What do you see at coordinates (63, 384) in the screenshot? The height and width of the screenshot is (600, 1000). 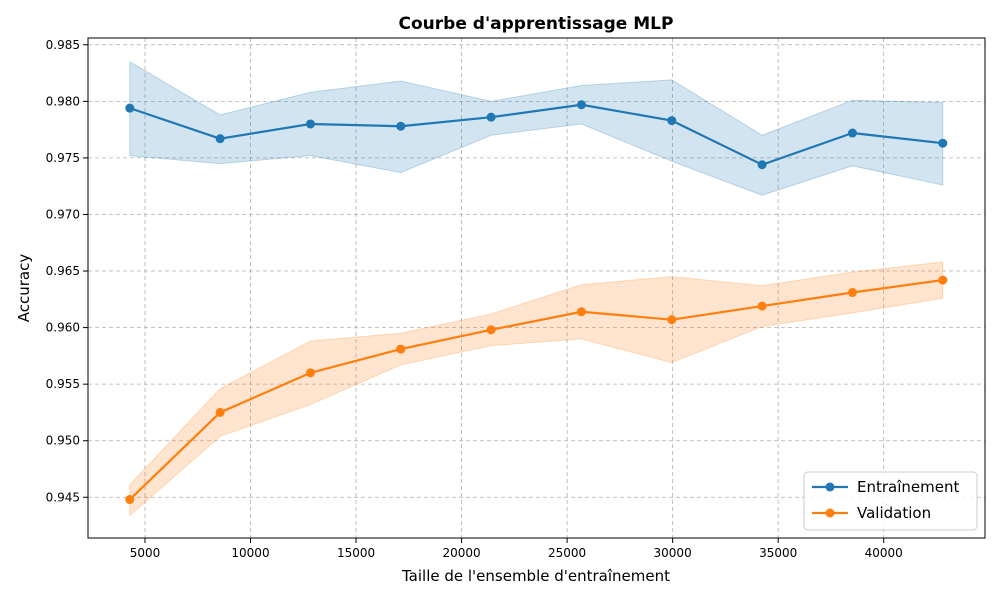 I see `y-tick-label: 0.955` at bounding box center [63, 384].